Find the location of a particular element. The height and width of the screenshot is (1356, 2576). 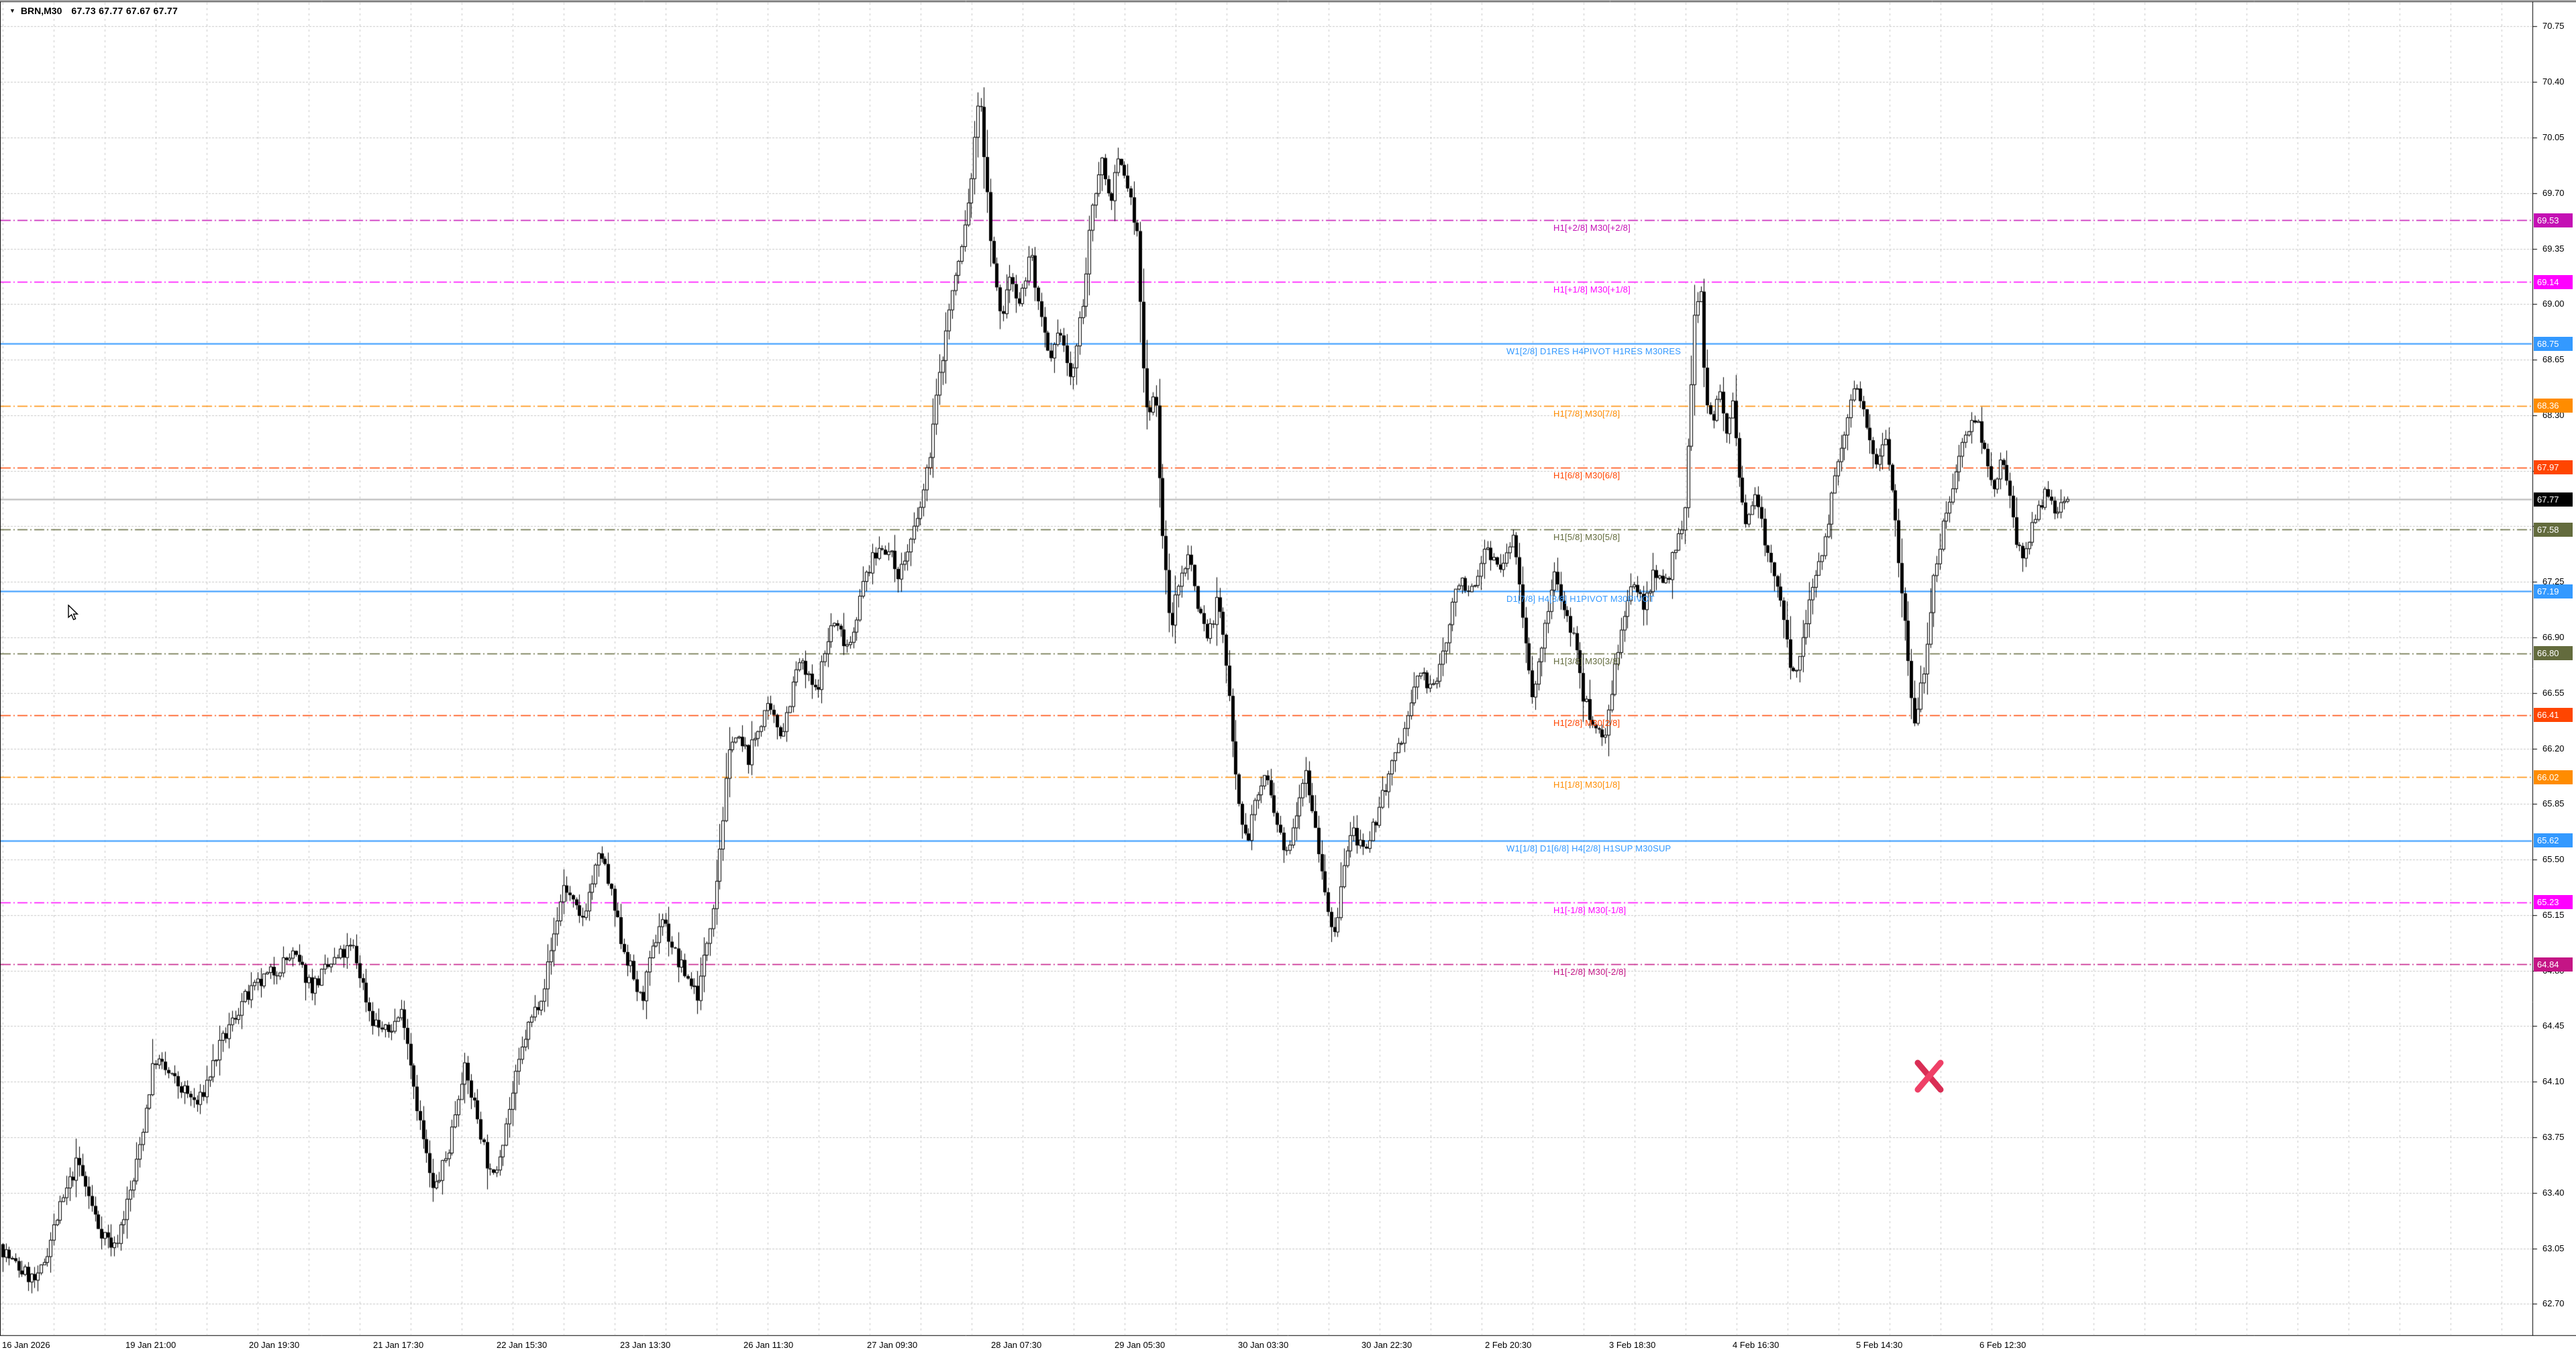

level-price-badge: 69.14 is located at coordinates (2553, 282).